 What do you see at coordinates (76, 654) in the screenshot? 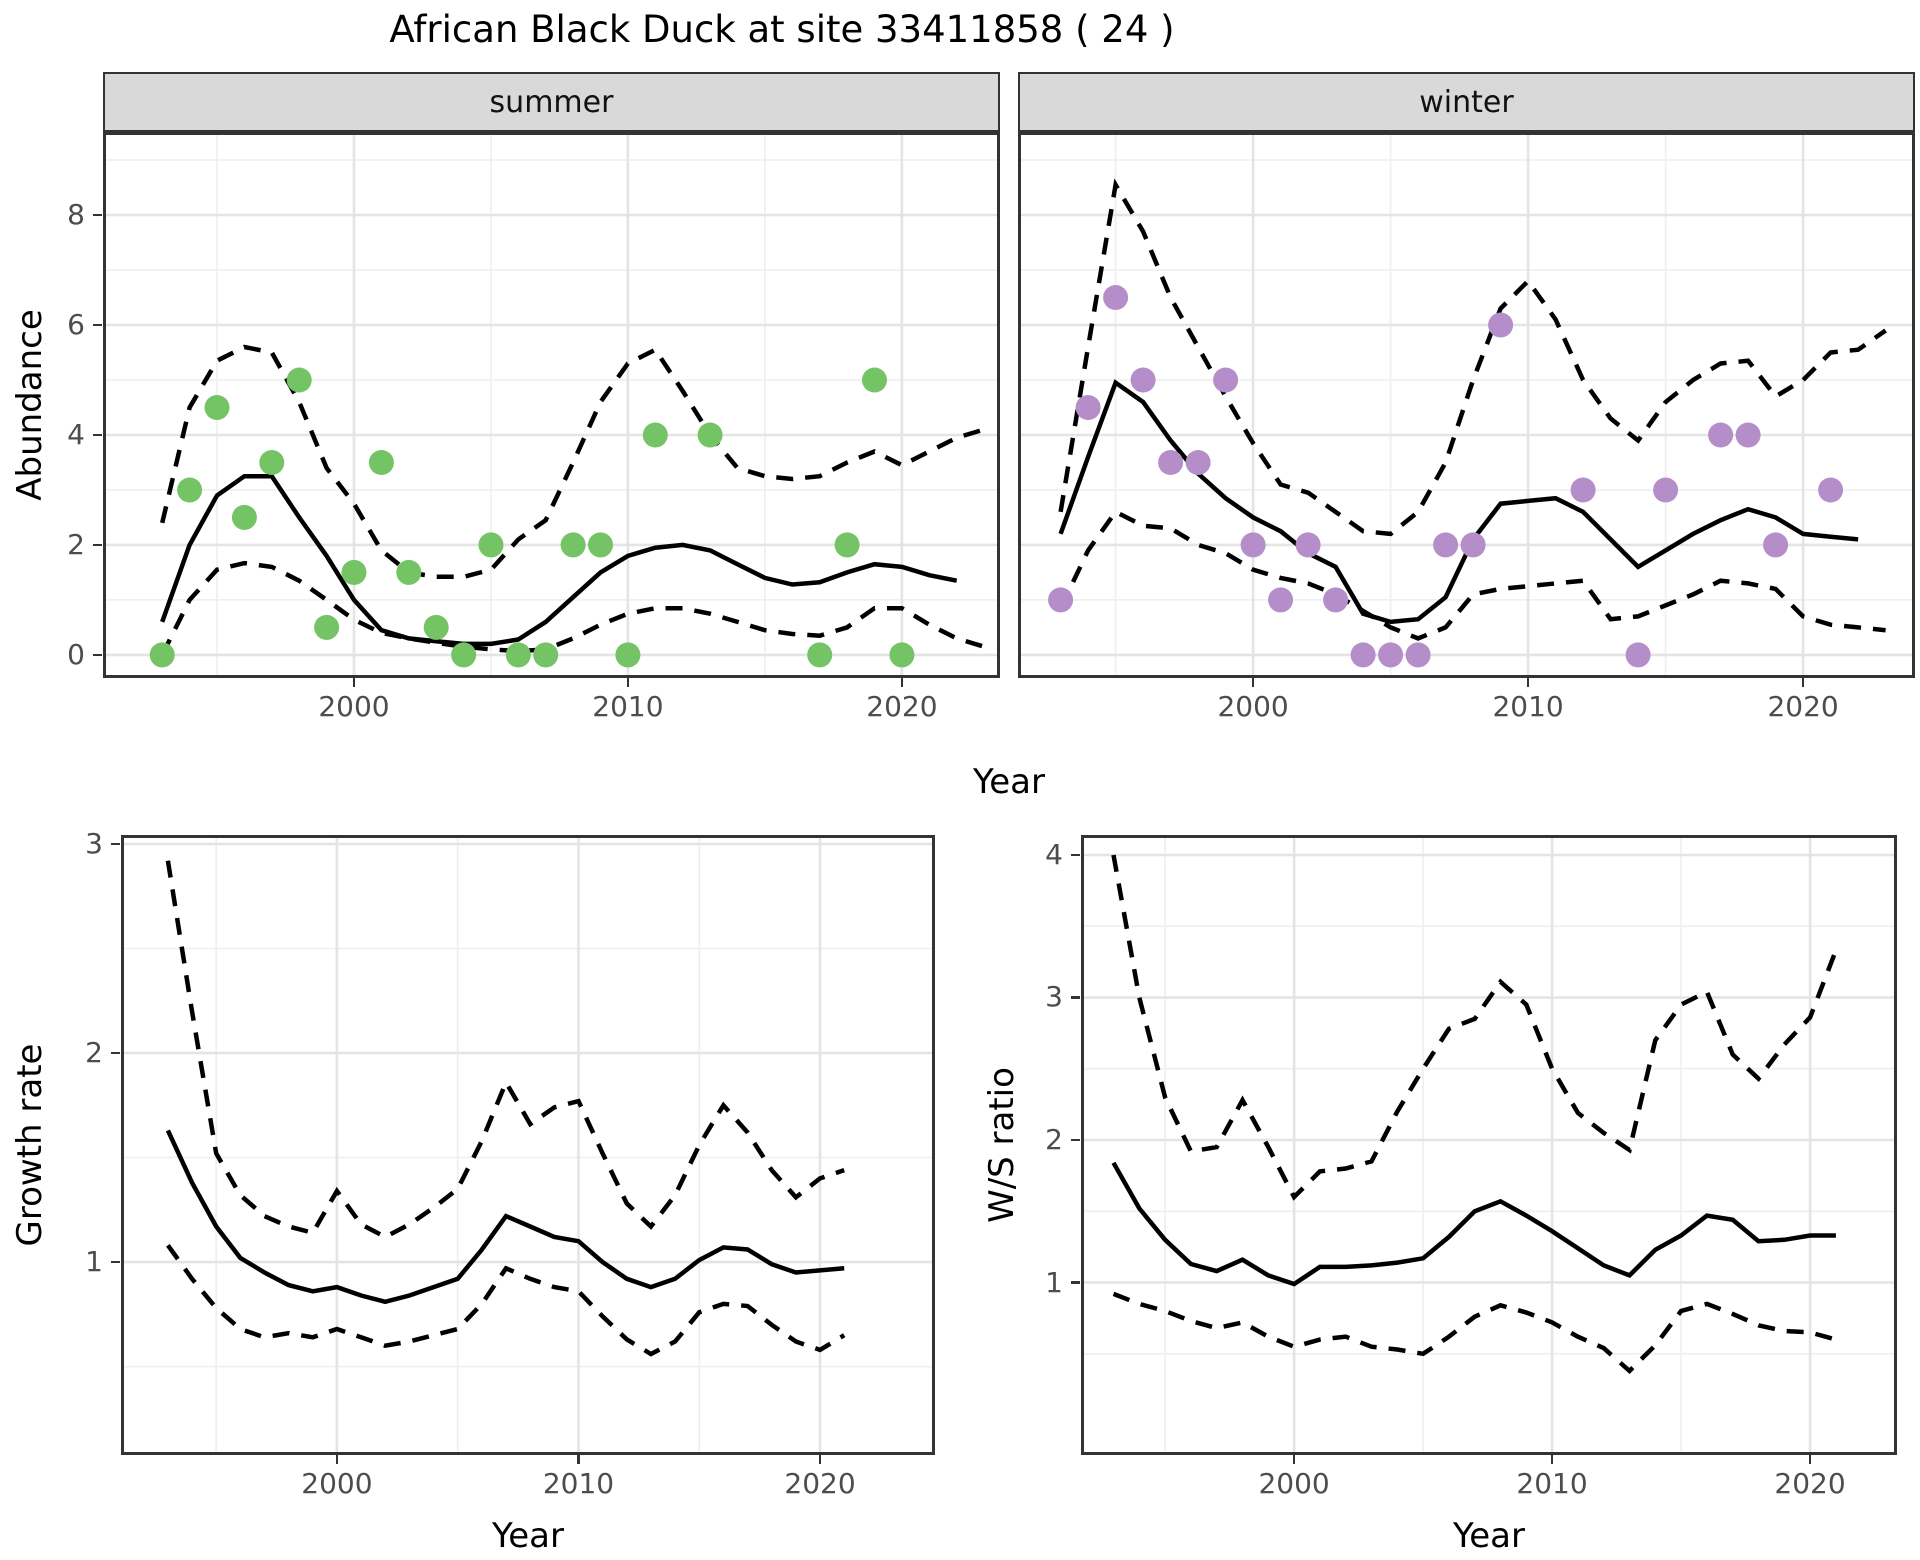
I see `y-tick-label: 0` at bounding box center [76, 654].